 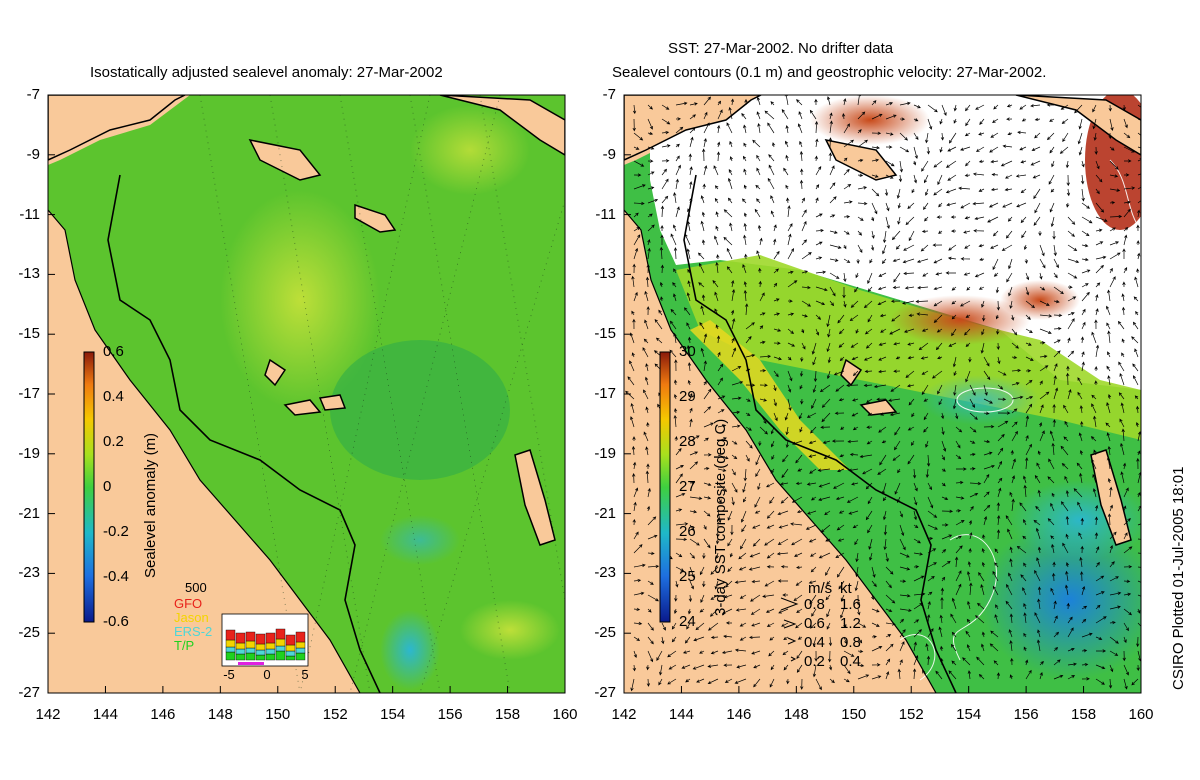 What do you see at coordinates (846, 588) in the screenshot?
I see `velocity-key-header-kt: kt` at bounding box center [846, 588].